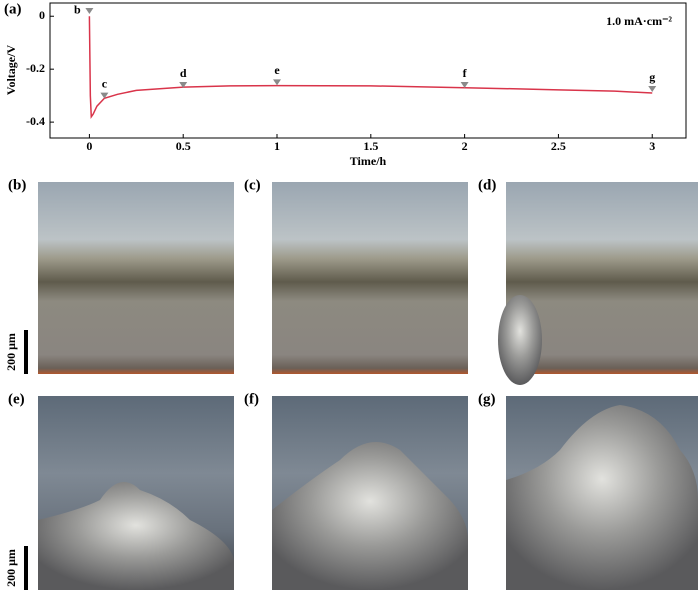 Image resolution: width=700 pixels, height=595 pixels. What do you see at coordinates (105, 83) in the screenshot?
I see `marker-label: c` at bounding box center [105, 83].